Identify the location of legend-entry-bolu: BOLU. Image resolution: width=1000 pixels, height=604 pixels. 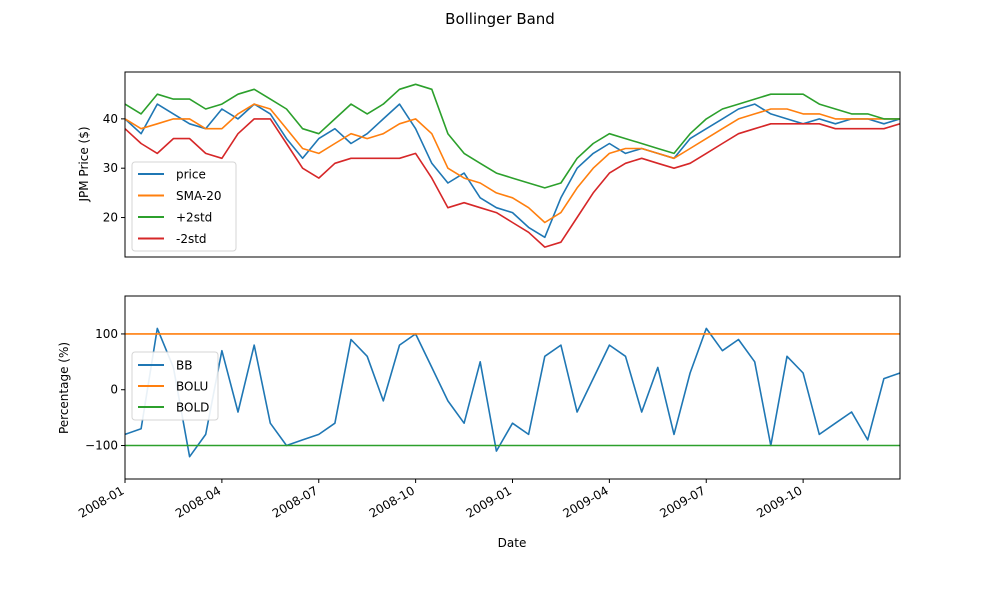
(192, 387).